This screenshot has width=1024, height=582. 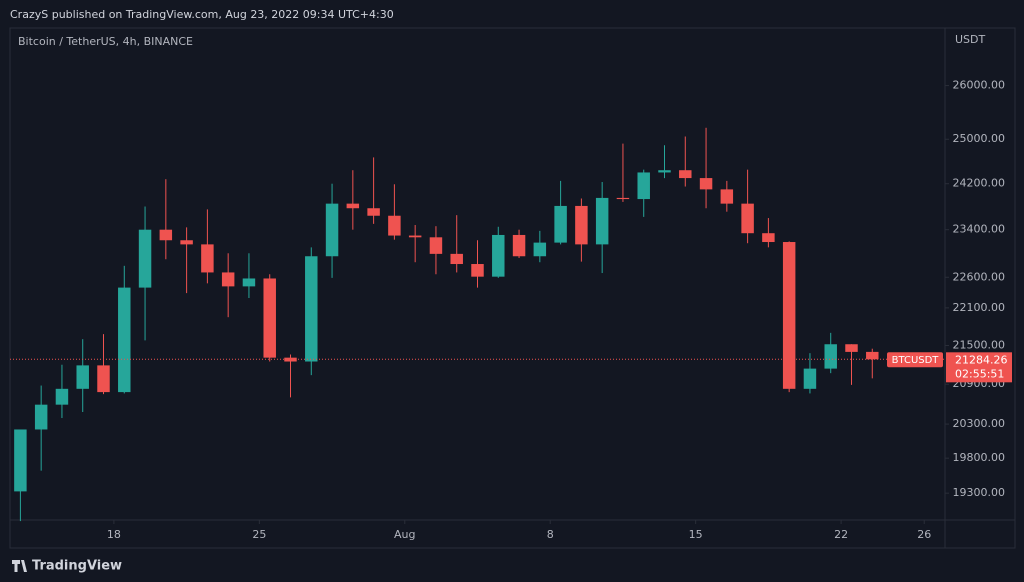 I want to click on chart-title: Bitcoin / TetherUS, 4h, BINANCE, so click(x=105, y=41).